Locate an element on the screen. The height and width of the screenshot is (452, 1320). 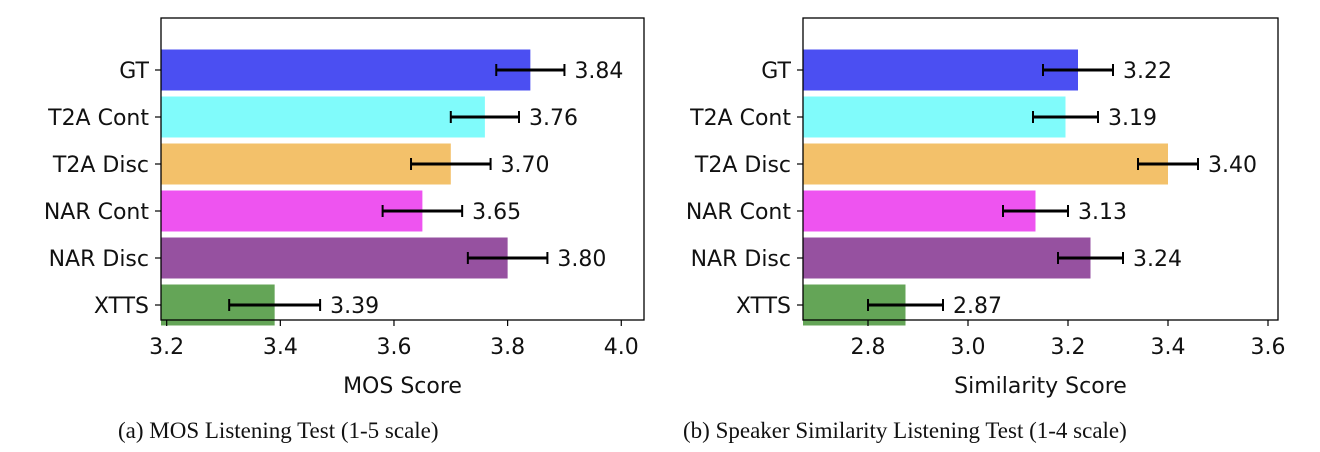
x-tick-label: 3.8 is located at coordinates (507, 347).